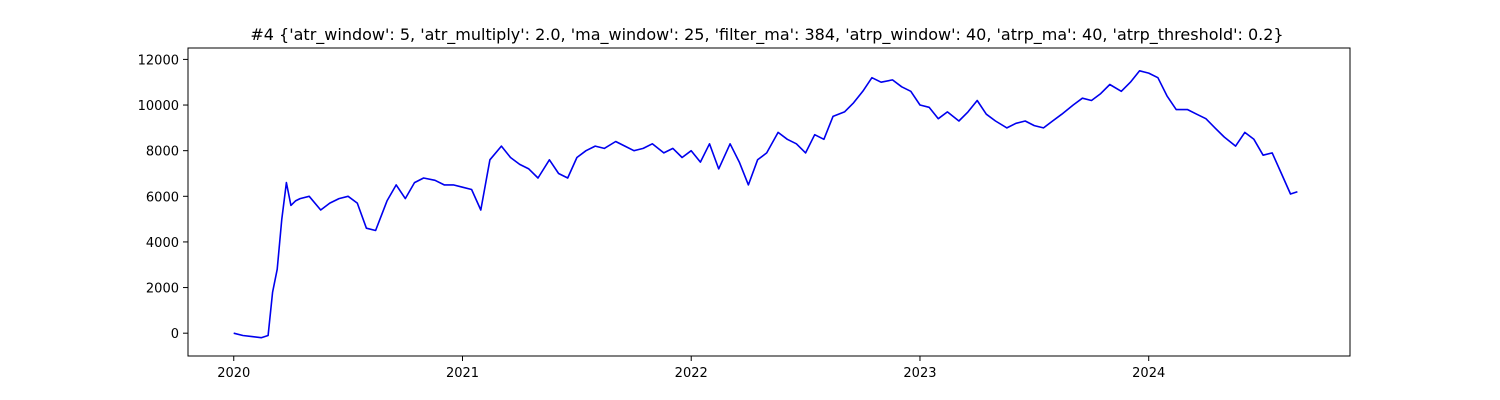  I want to click on y-tick-label: 6000, so click(162, 197).